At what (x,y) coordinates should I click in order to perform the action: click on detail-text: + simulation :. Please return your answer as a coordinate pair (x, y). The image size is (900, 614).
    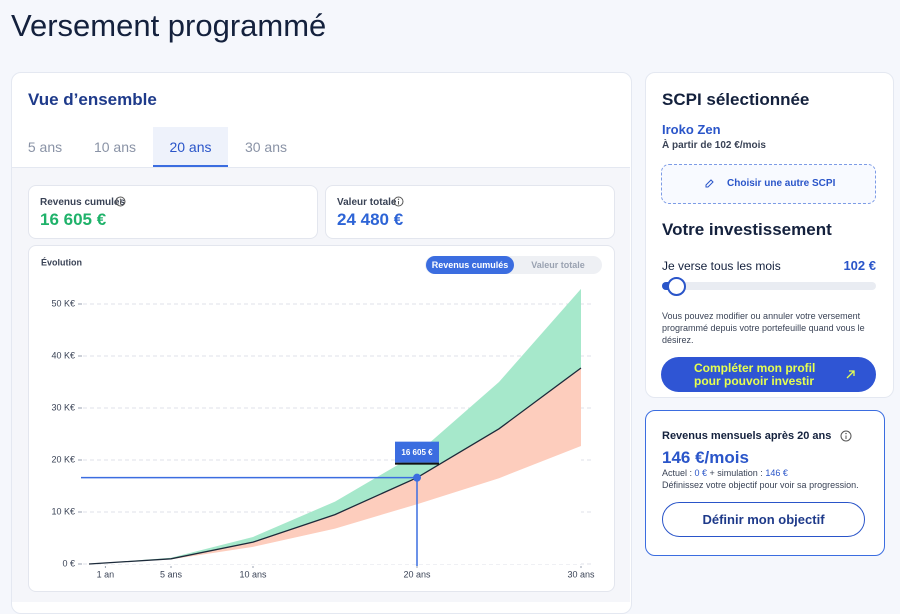
    Looking at the image, I should click on (736, 473).